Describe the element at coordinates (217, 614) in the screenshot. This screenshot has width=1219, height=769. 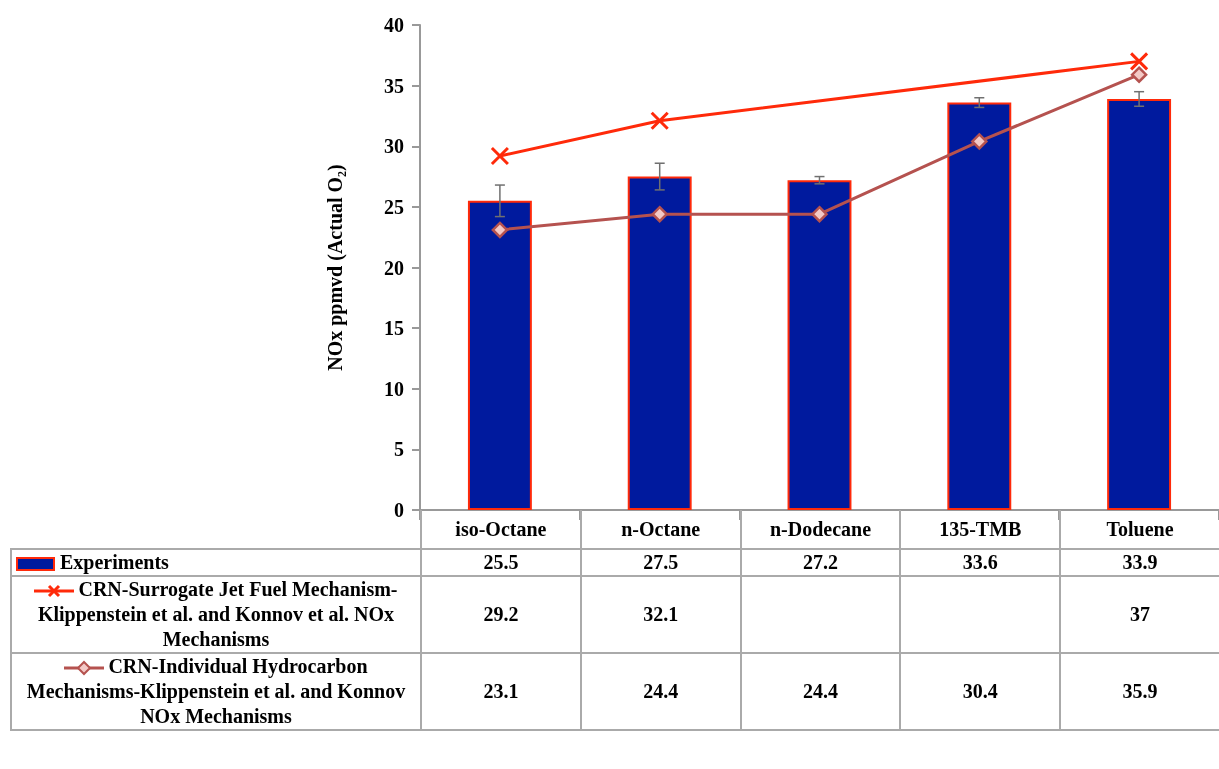
I see `legend-label: CRN-Surrogate Jet Fuel Mechanism-Klippenstein et al. and Konnov et al. NOx Mechanisms` at that location.